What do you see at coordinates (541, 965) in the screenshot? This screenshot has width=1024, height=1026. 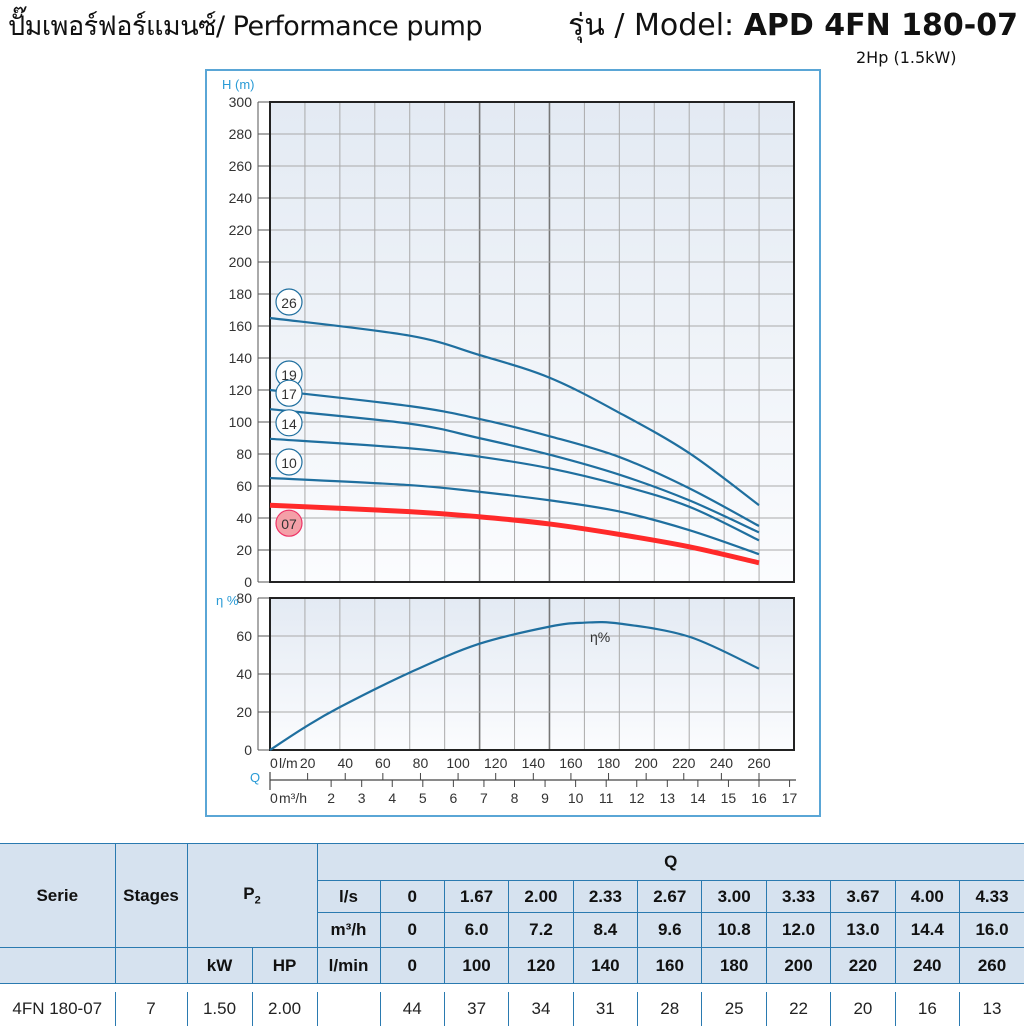 I see `q-lmin-cell: 120` at bounding box center [541, 965].